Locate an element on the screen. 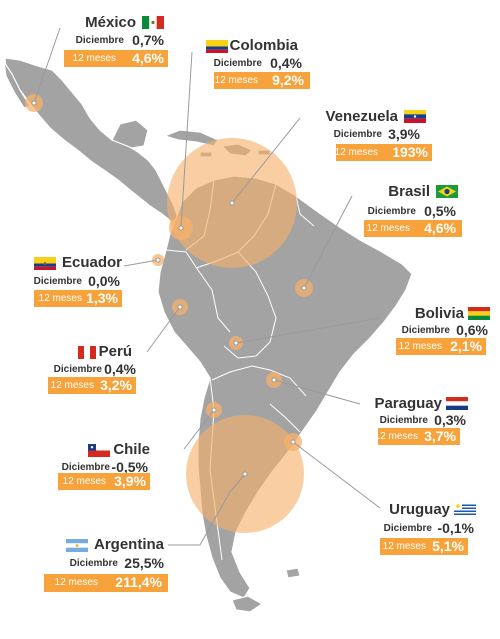 This screenshot has height=639, width=500. brasil-label: Brasil Diciembre 0,5% 12 meses 4,6% is located at coordinates (412, 209).